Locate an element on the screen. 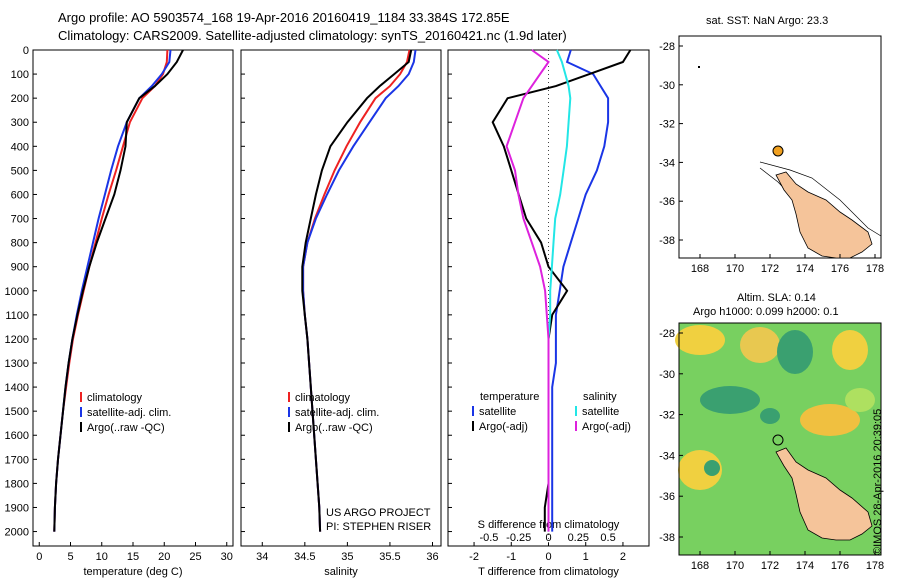 Image resolution: width=900 pixels, height=580 pixels. sla-map-title-line2: Argo h1000: 0.099 h2000: 0.1 is located at coordinates (766, 312).